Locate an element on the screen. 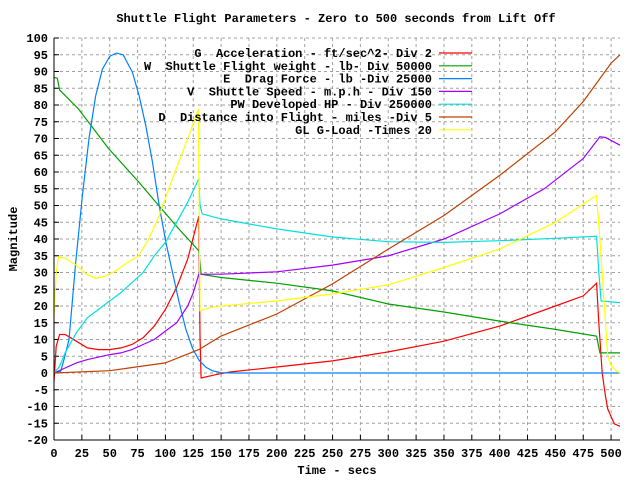 The width and height of the screenshot is (640, 480). y-tick-label: -15 is located at coordinates (37, 424).